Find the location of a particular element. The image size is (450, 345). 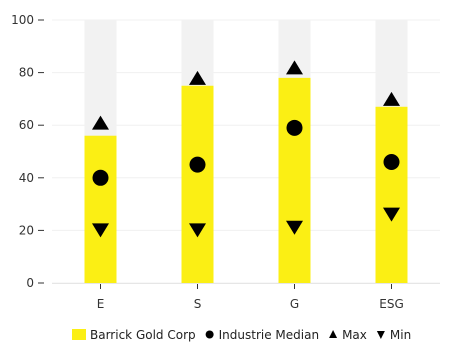

y-tick-label: 20 is located at coordinates (26, 230).